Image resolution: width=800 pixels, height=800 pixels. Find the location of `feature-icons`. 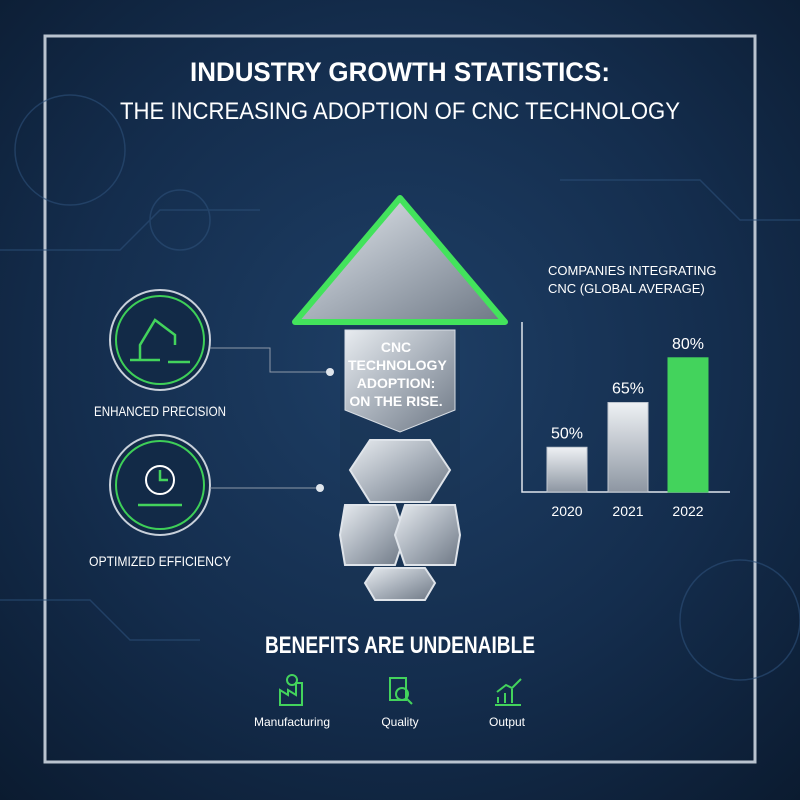

feature-icons is located at coordinates (221, 412).